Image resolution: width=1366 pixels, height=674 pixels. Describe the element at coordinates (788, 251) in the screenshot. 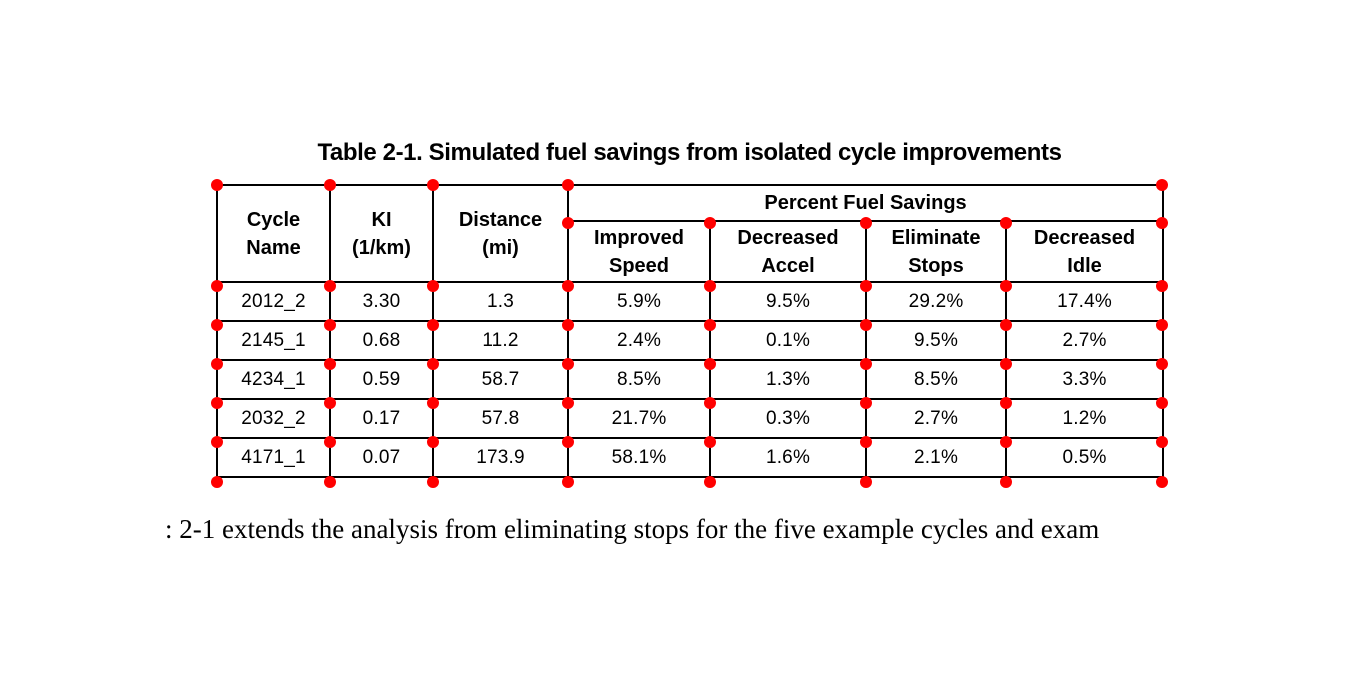

I see `col-header-decreased-accel: Decreased Accel` at that location.